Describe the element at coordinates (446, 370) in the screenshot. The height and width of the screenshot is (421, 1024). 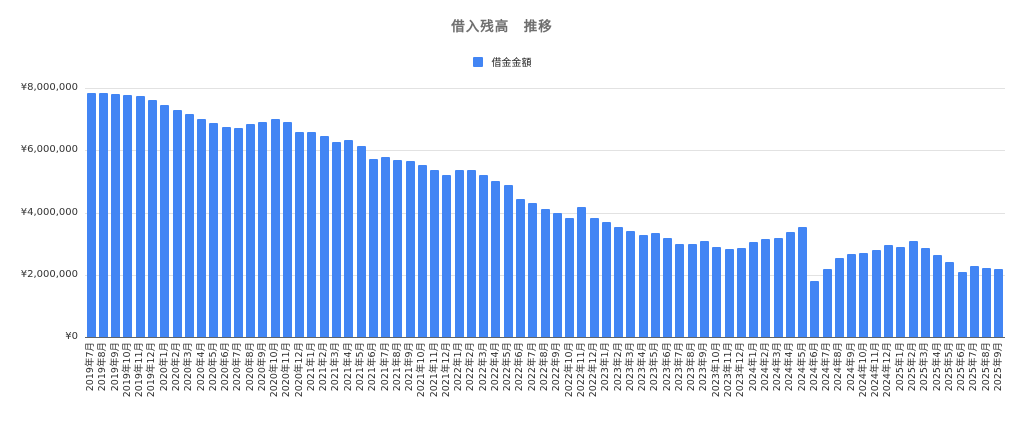
I see `x-tick-label: 2021年12月` at that location.